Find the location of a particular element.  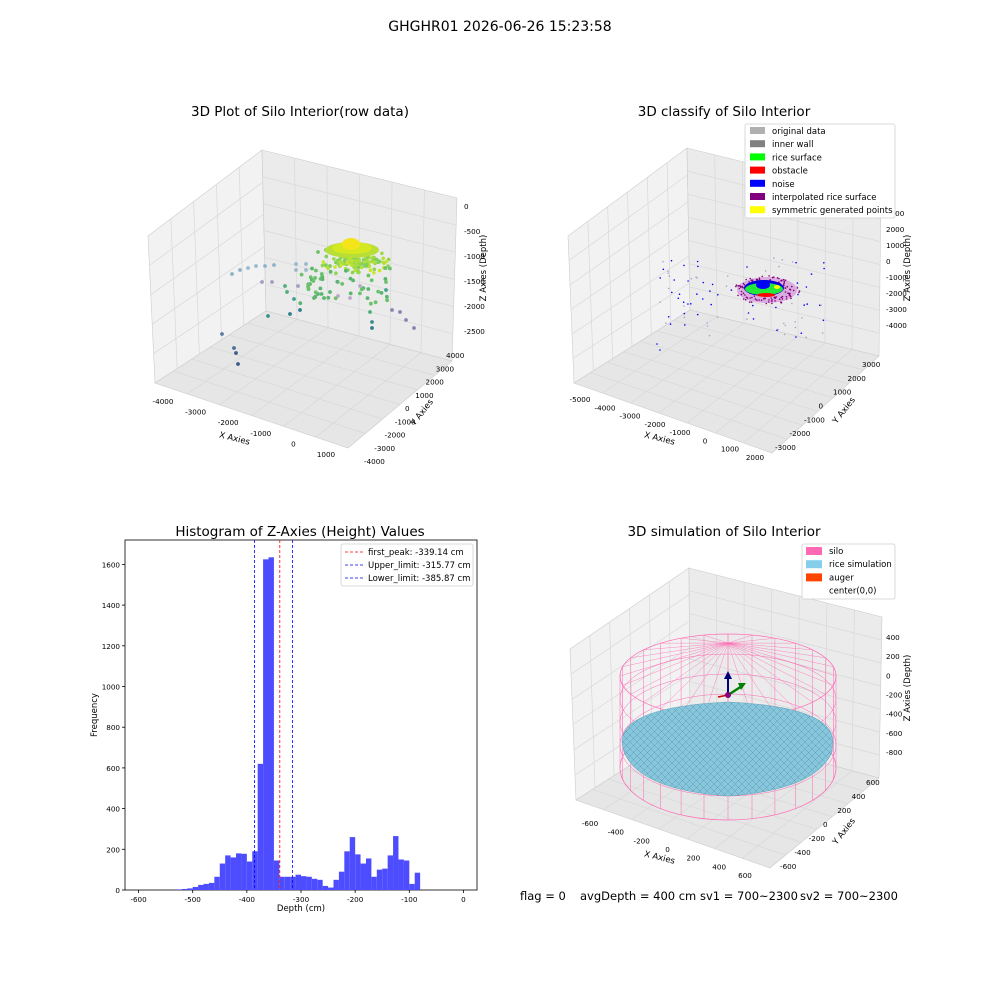

x-tick-label: 200 is located at coordinates (693, 858).